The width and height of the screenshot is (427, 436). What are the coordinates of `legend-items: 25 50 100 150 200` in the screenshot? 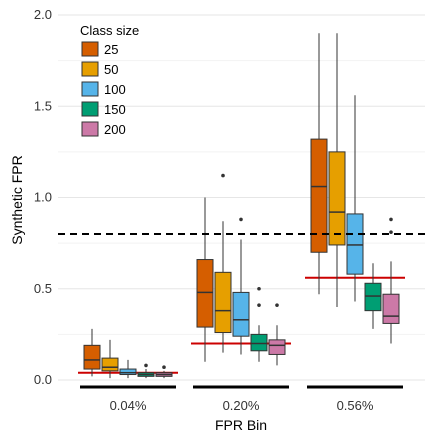 It's located at (103, 89).